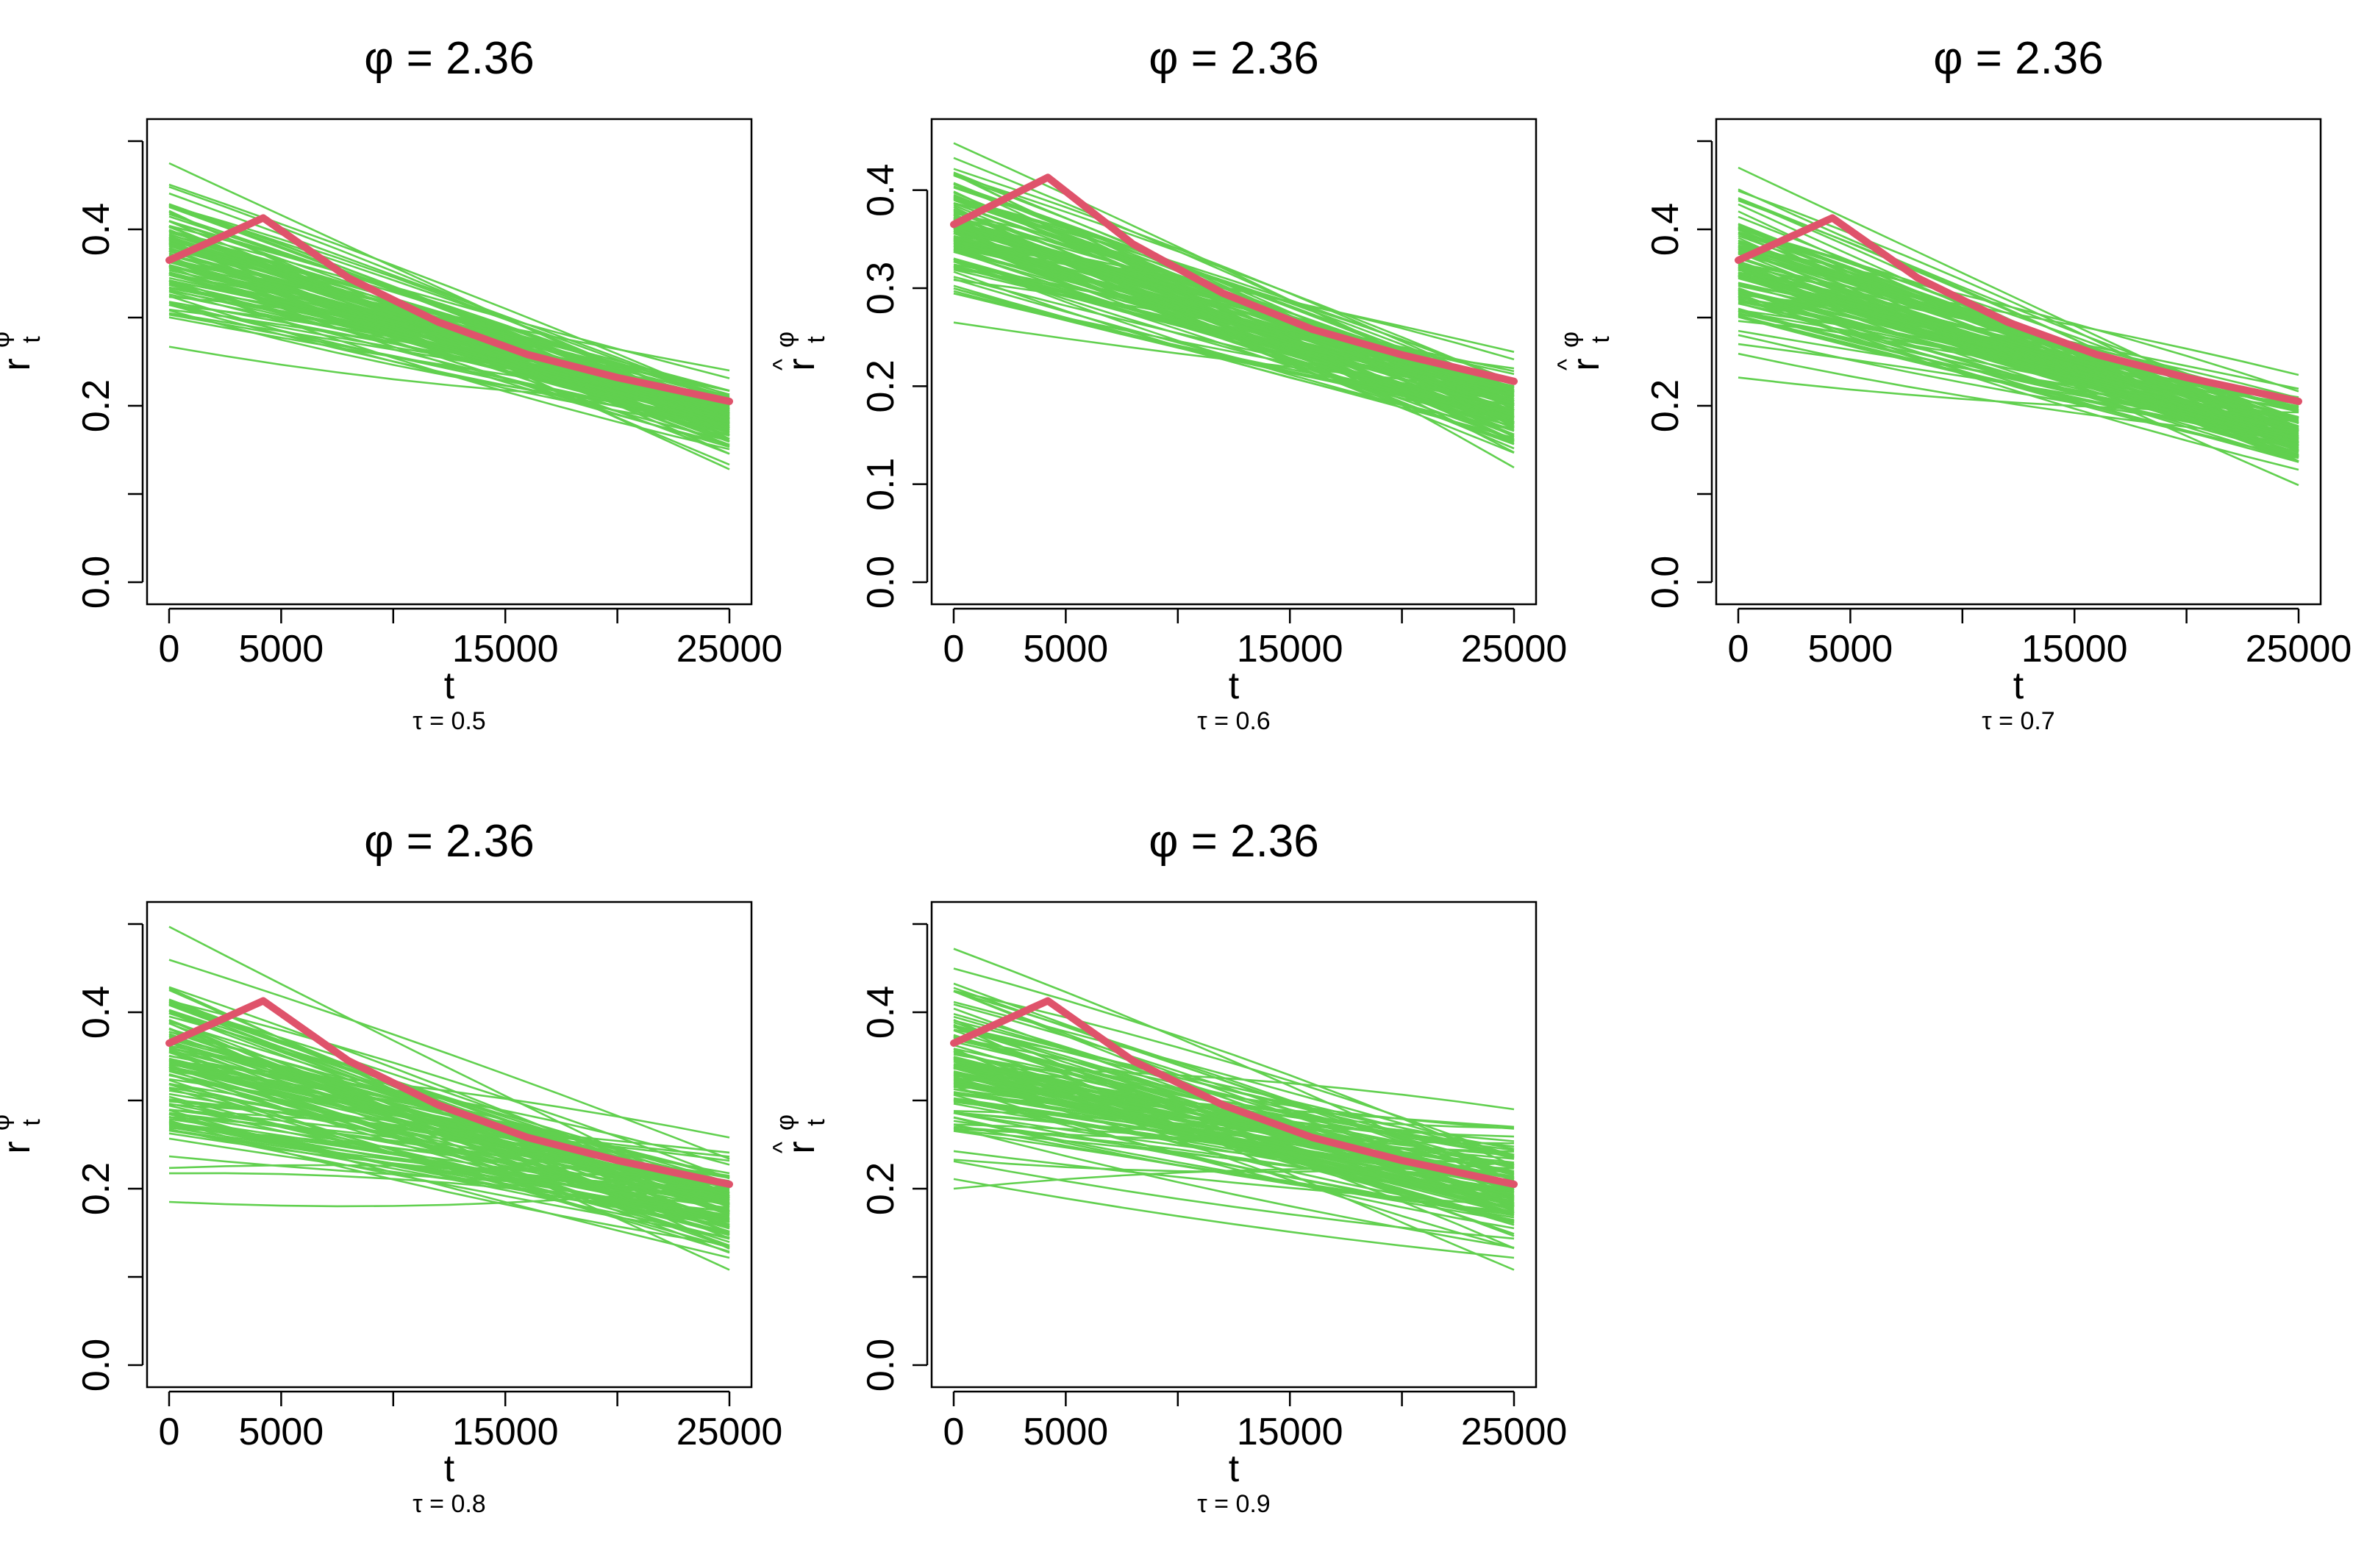 The height and width of the screenshot is (1568, 2353). What do you see at coordinates (729, 649) in the screenshot?
I see `x-tick-label: 25000` at bounding box center [729, 649].